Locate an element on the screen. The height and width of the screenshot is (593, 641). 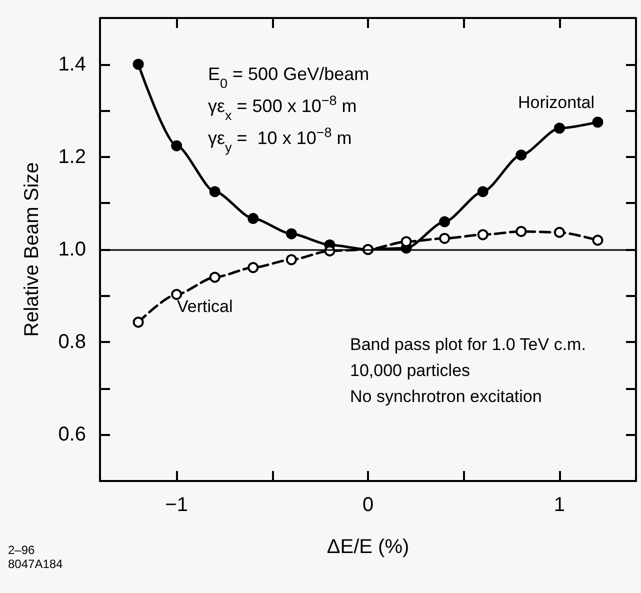
annotation: E$_{0}$ = 500 GeV/beam is located at coordinates (289, 77).